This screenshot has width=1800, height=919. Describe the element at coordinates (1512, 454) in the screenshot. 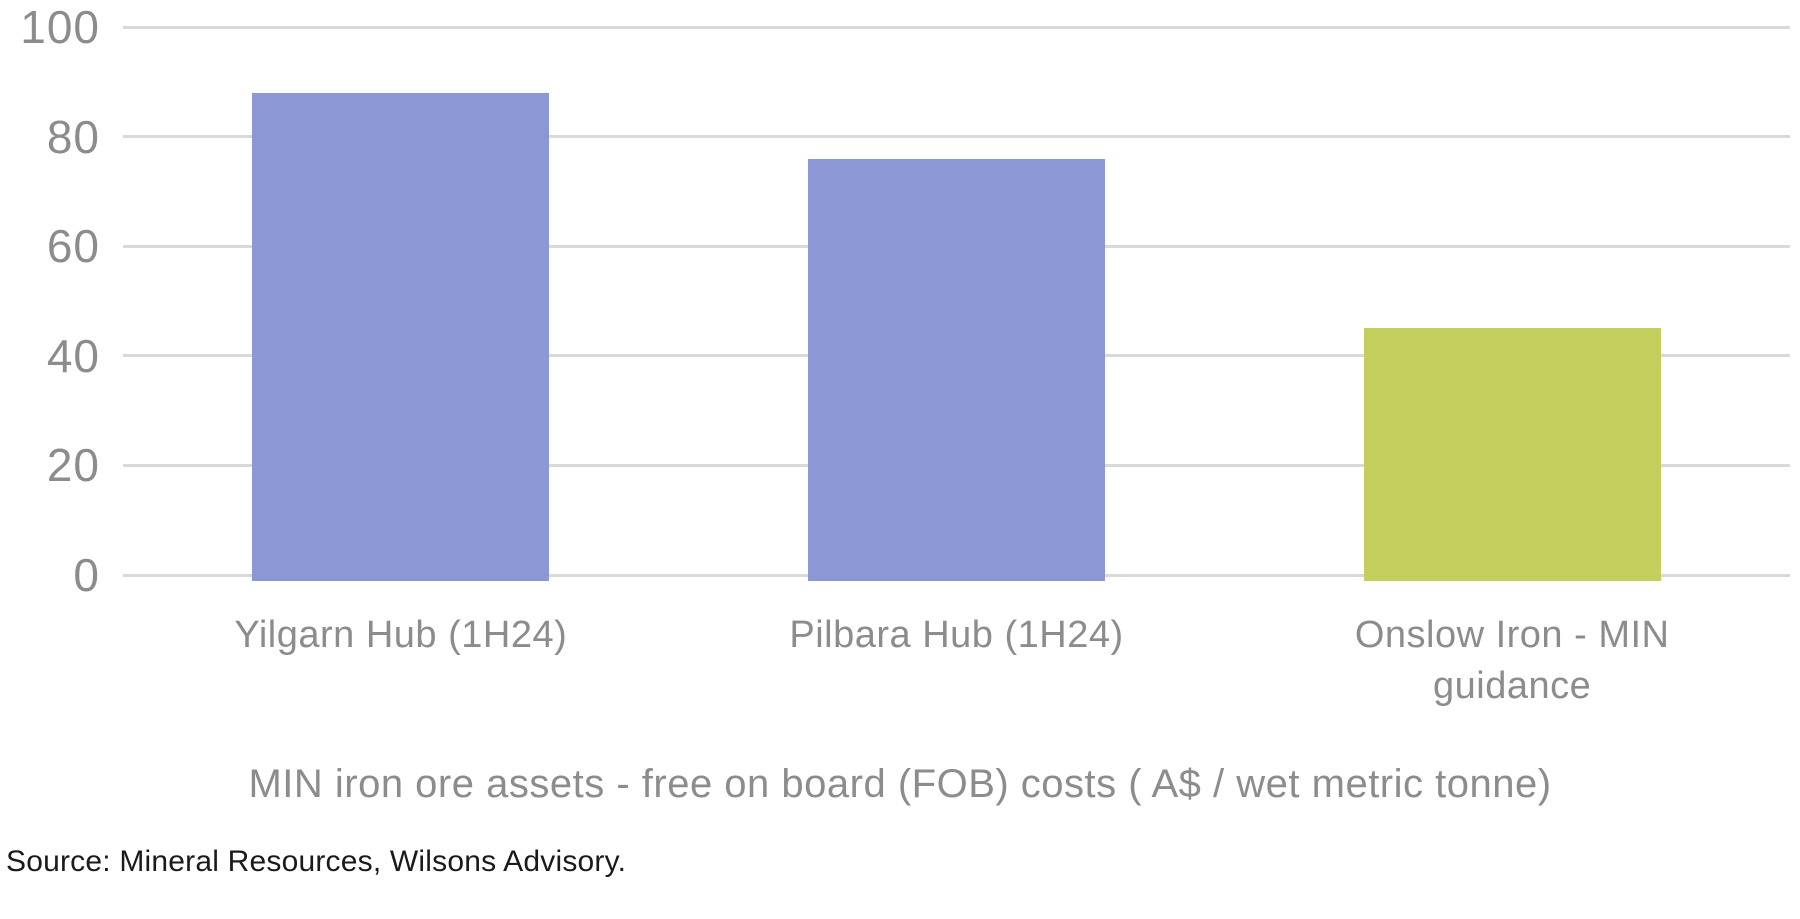

I see `bar-onslow-iron-min-guidance` at that location.